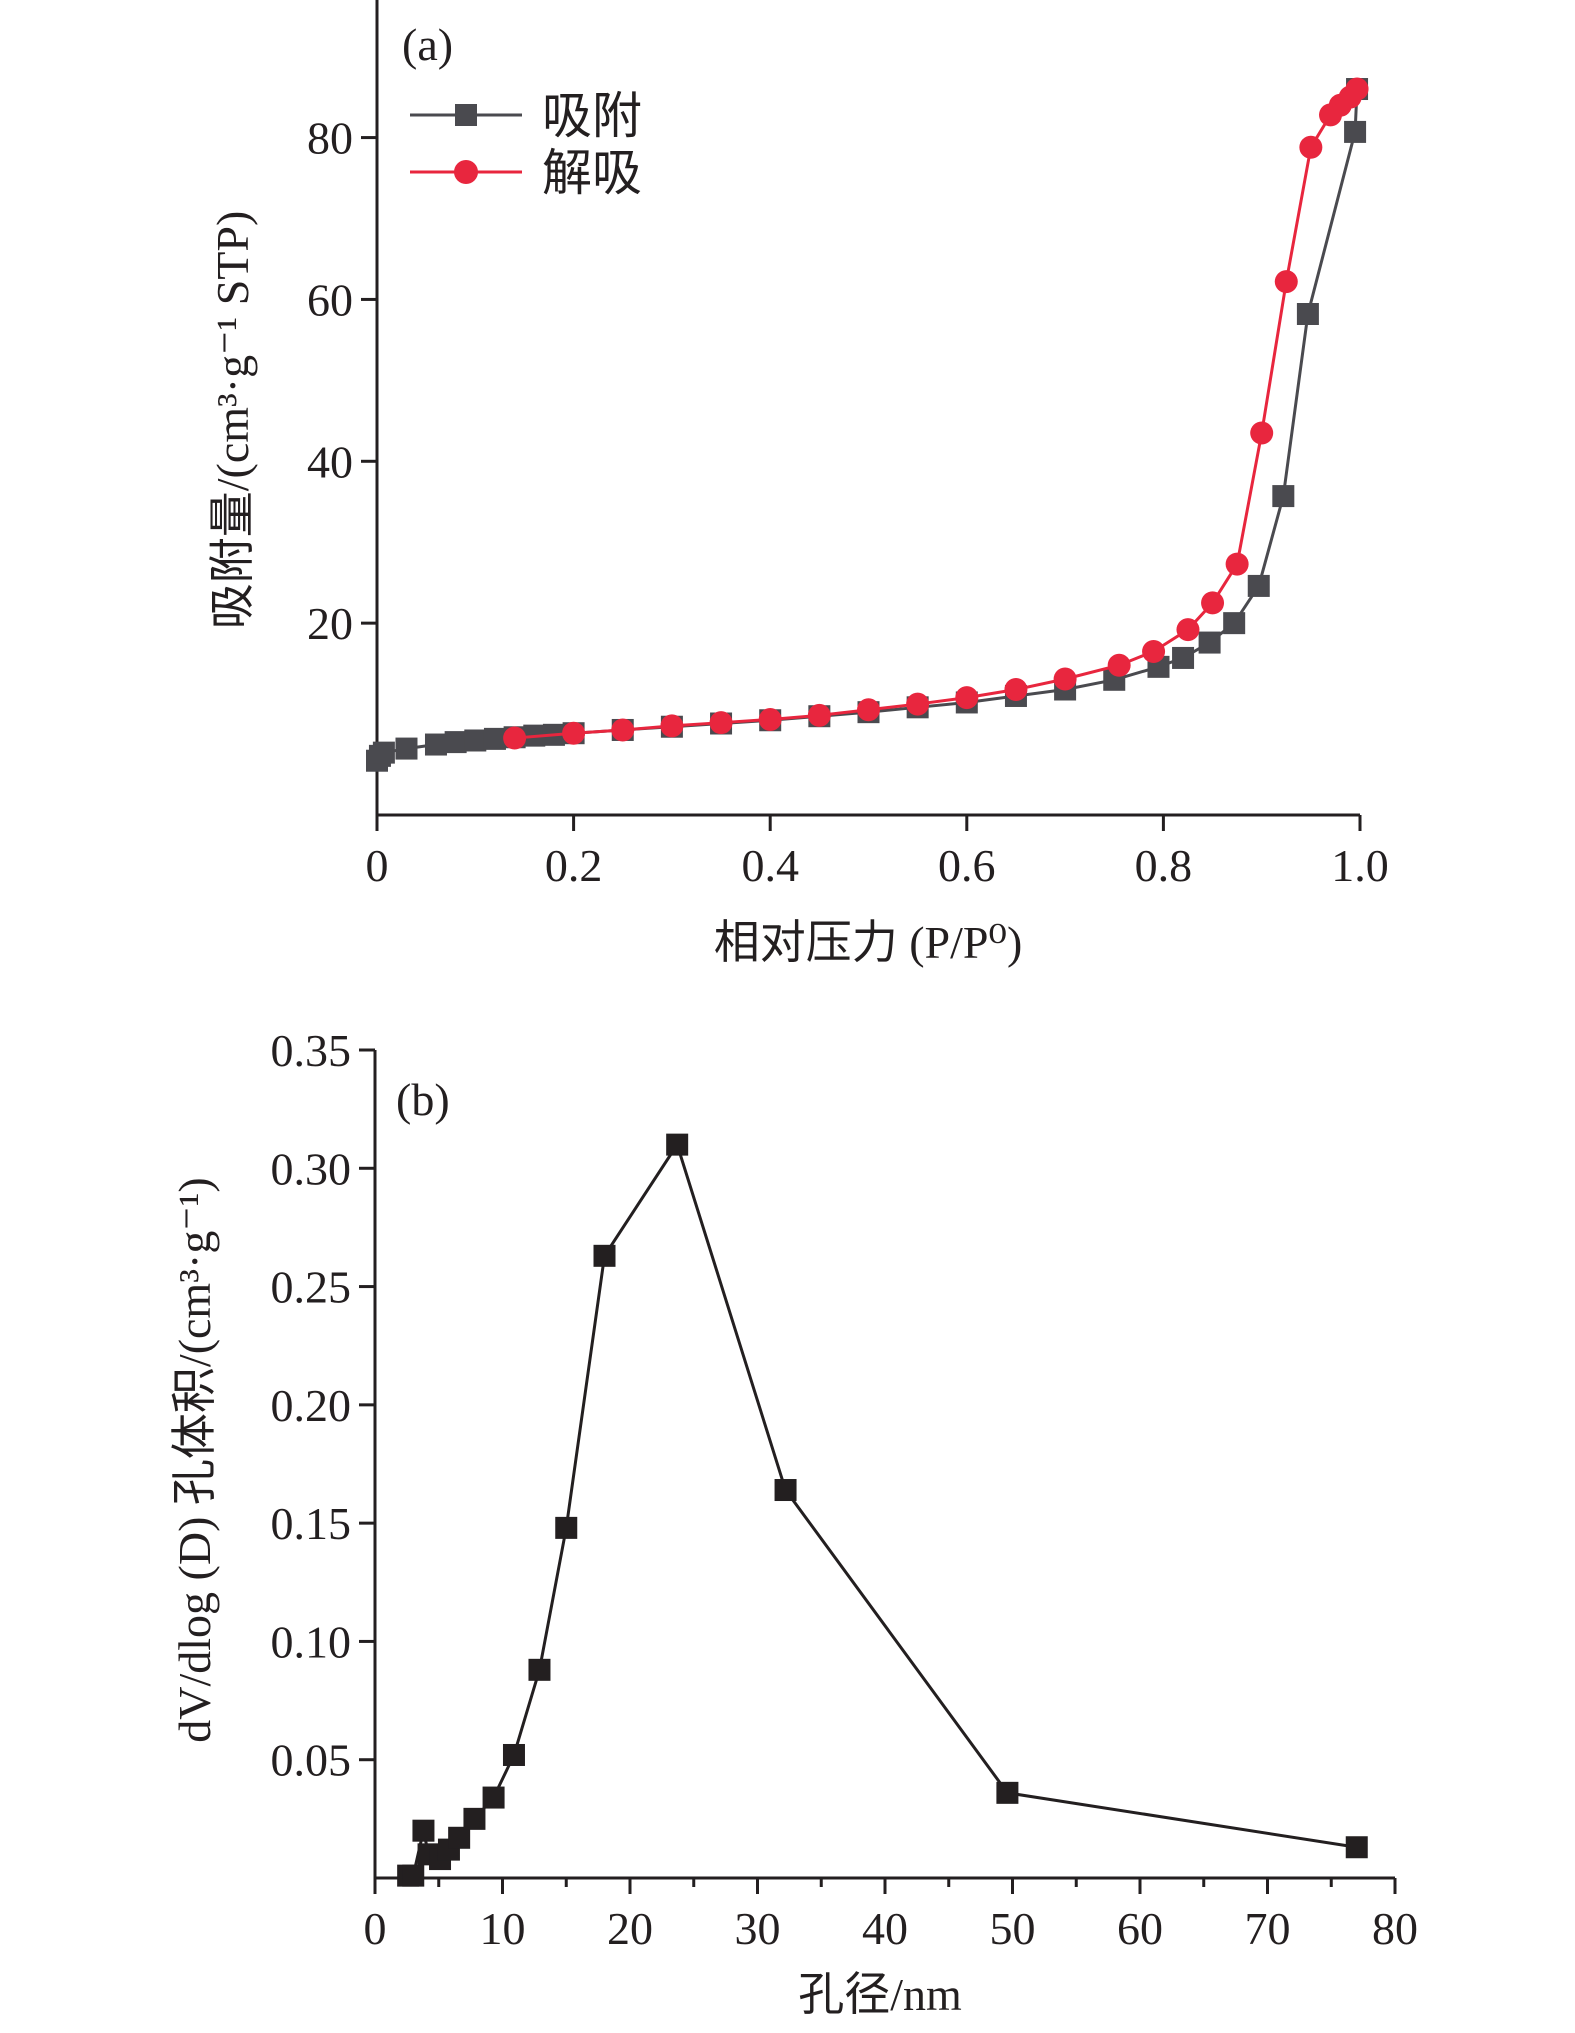  Describe the element at coordinates (330, 299) in the screenshot. I see `y-tick-label: 60` at that location.